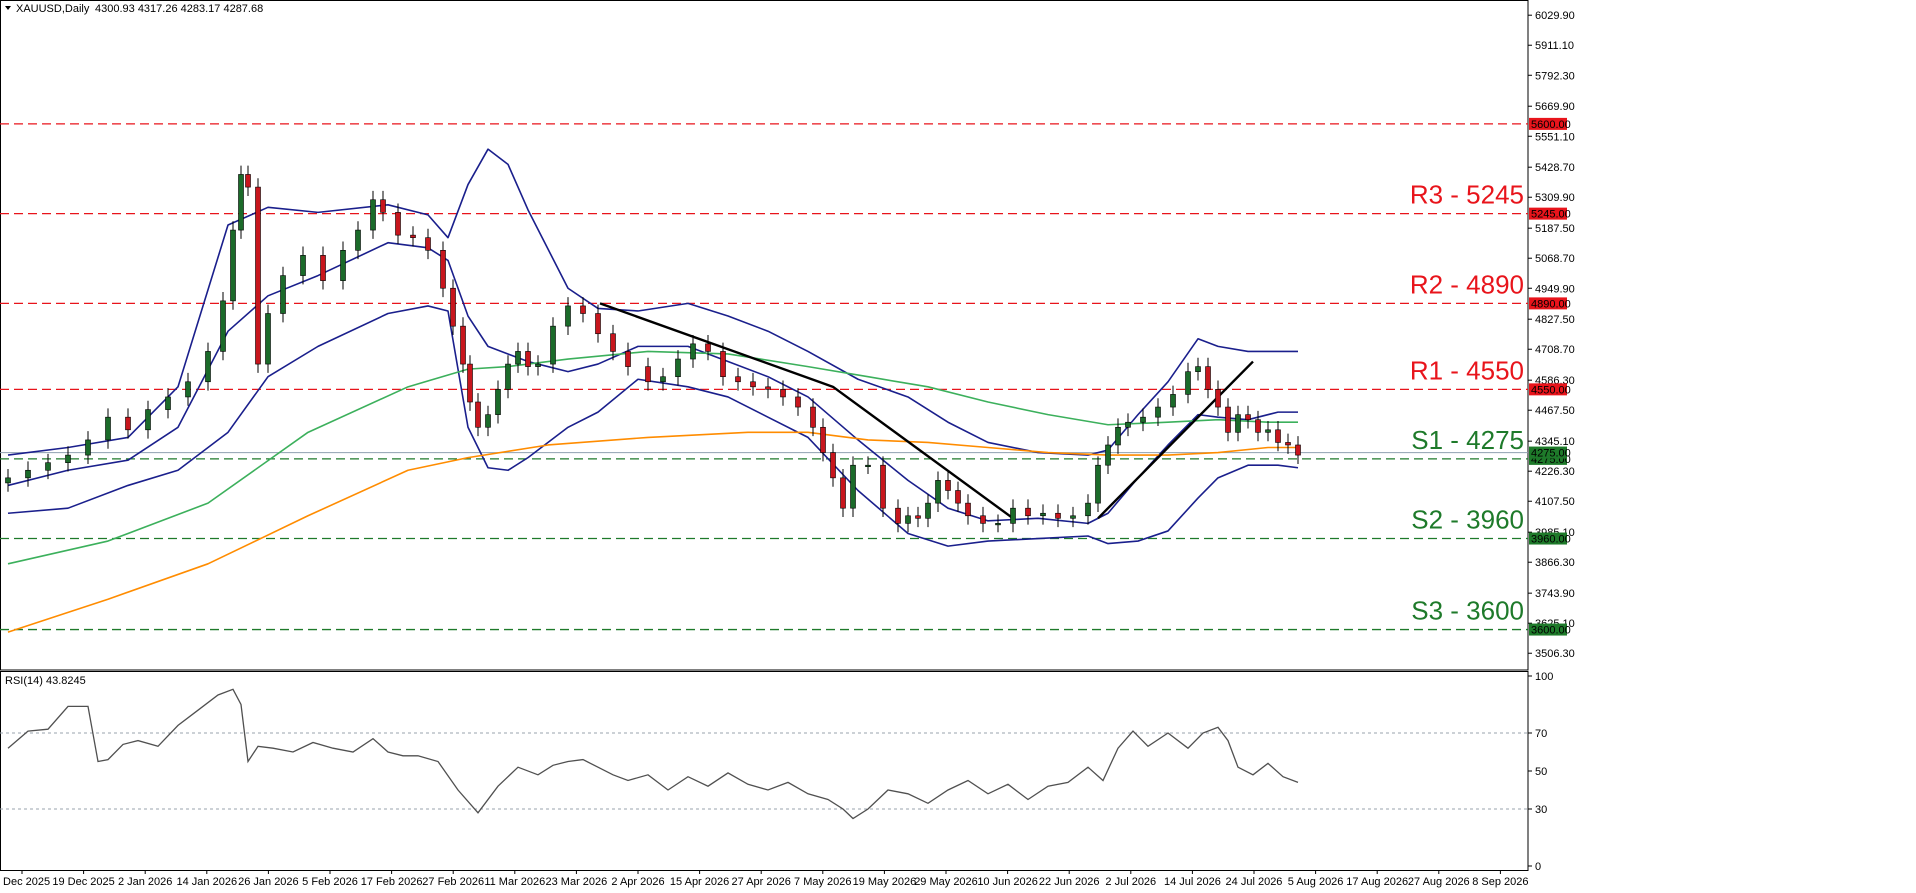 The height and width of the screenshot is (893, 1916). What do you see at coordinates (453, 882) in the screenshot?
I see `date-tick-label: 27 Feb 2026` at bounding box center [453, 882].